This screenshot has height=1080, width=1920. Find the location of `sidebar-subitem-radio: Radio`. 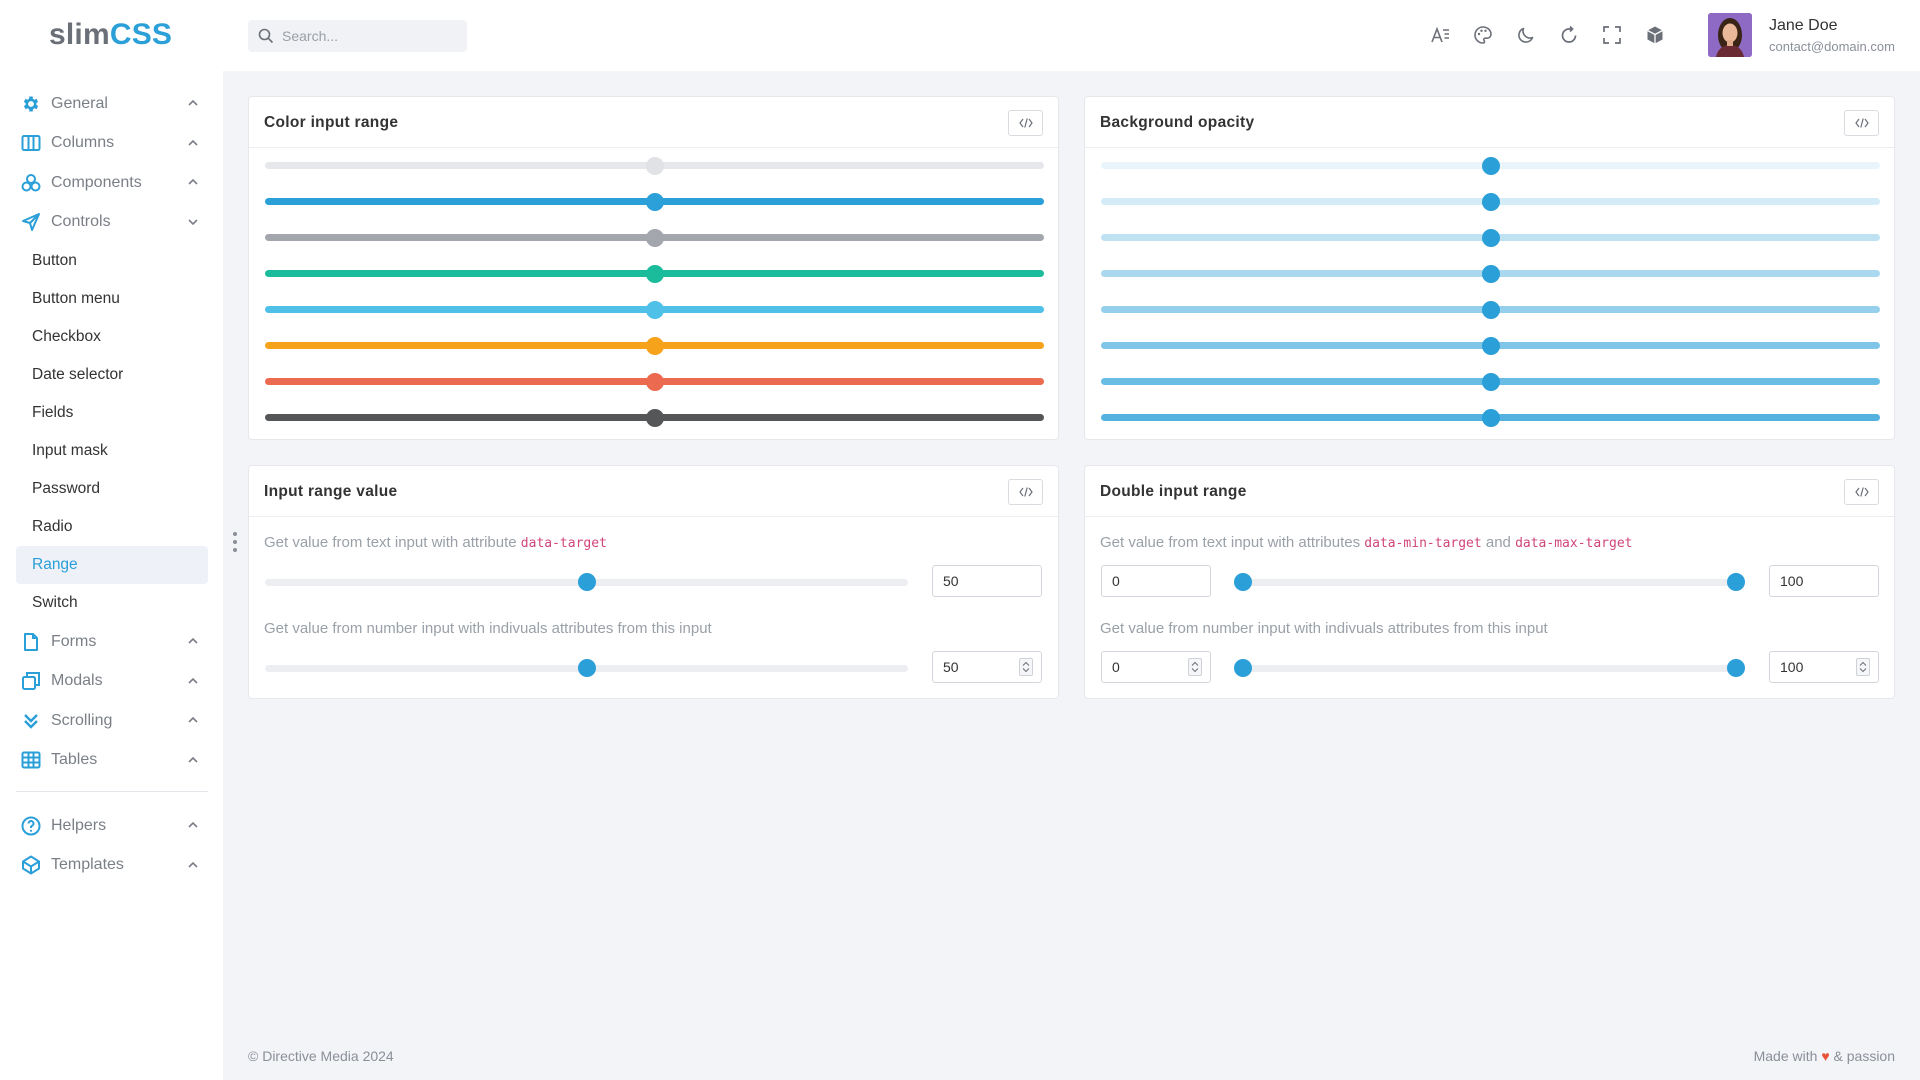

sidebar-subitem-radio: Radio is located at coordinates (52, 526).